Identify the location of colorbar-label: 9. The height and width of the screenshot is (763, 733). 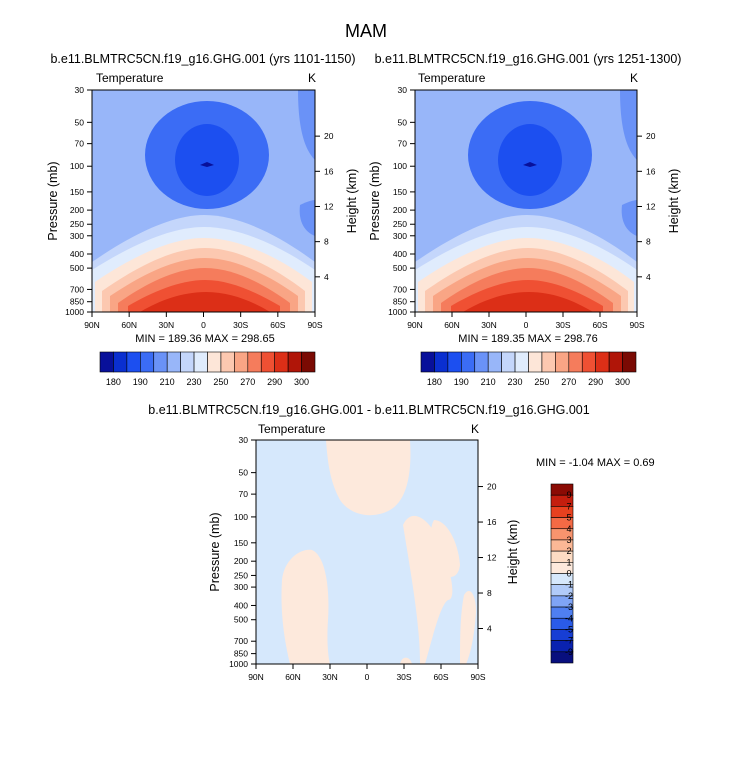
(568, 495).